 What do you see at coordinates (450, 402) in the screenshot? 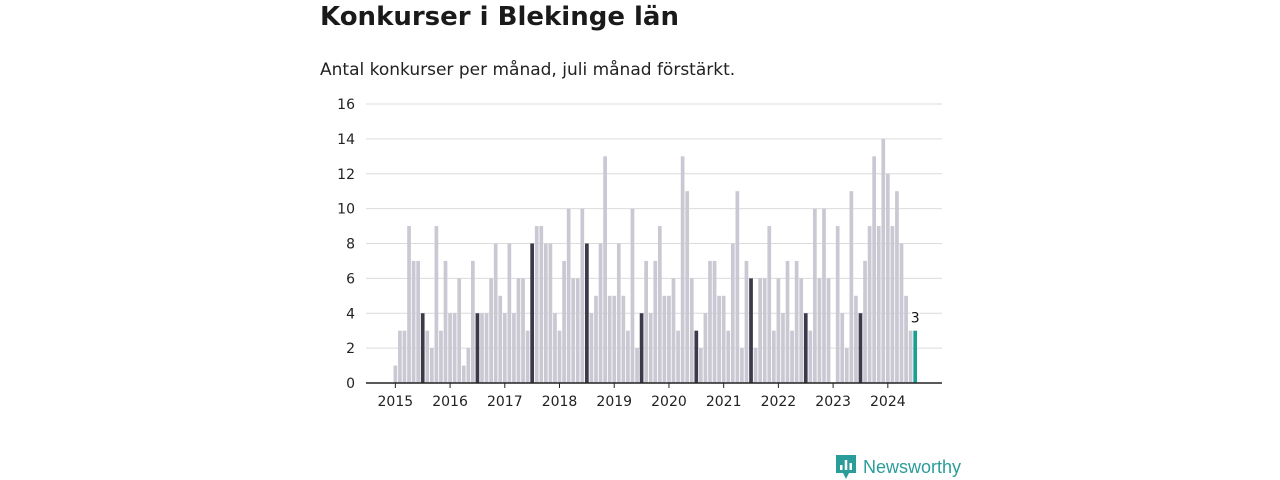
I see `x-tick-label: 2016` at bounding box center [450, 402].